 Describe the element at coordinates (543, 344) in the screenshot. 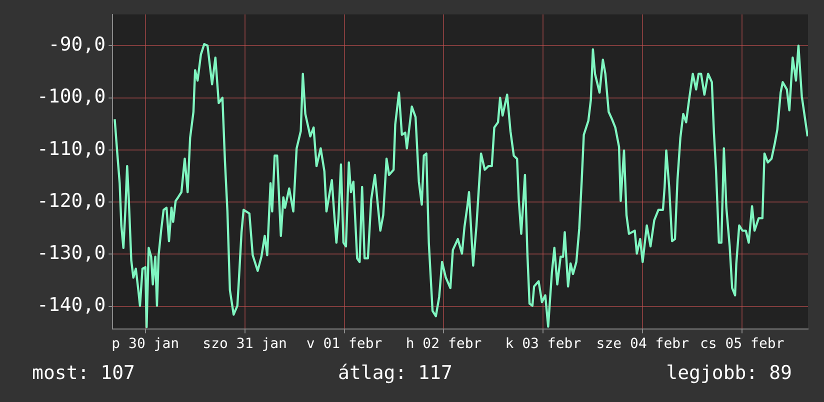

I see `x-tick-label: k 03 febr` at that location.